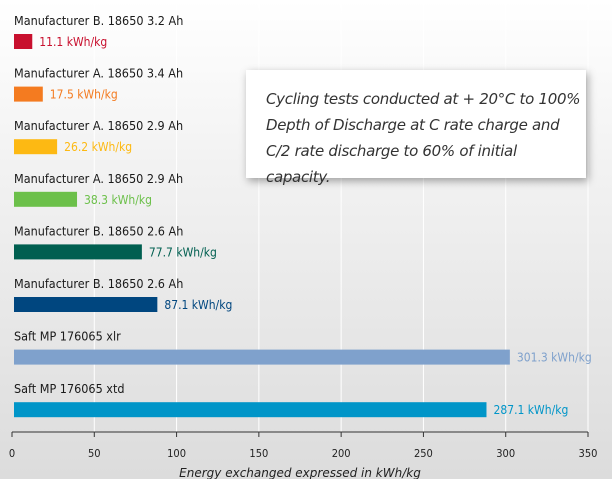  Describe the element at coordinates (554, 358) in the screenshot. I see `data-label: 301.3 kWh/kg` at that location.